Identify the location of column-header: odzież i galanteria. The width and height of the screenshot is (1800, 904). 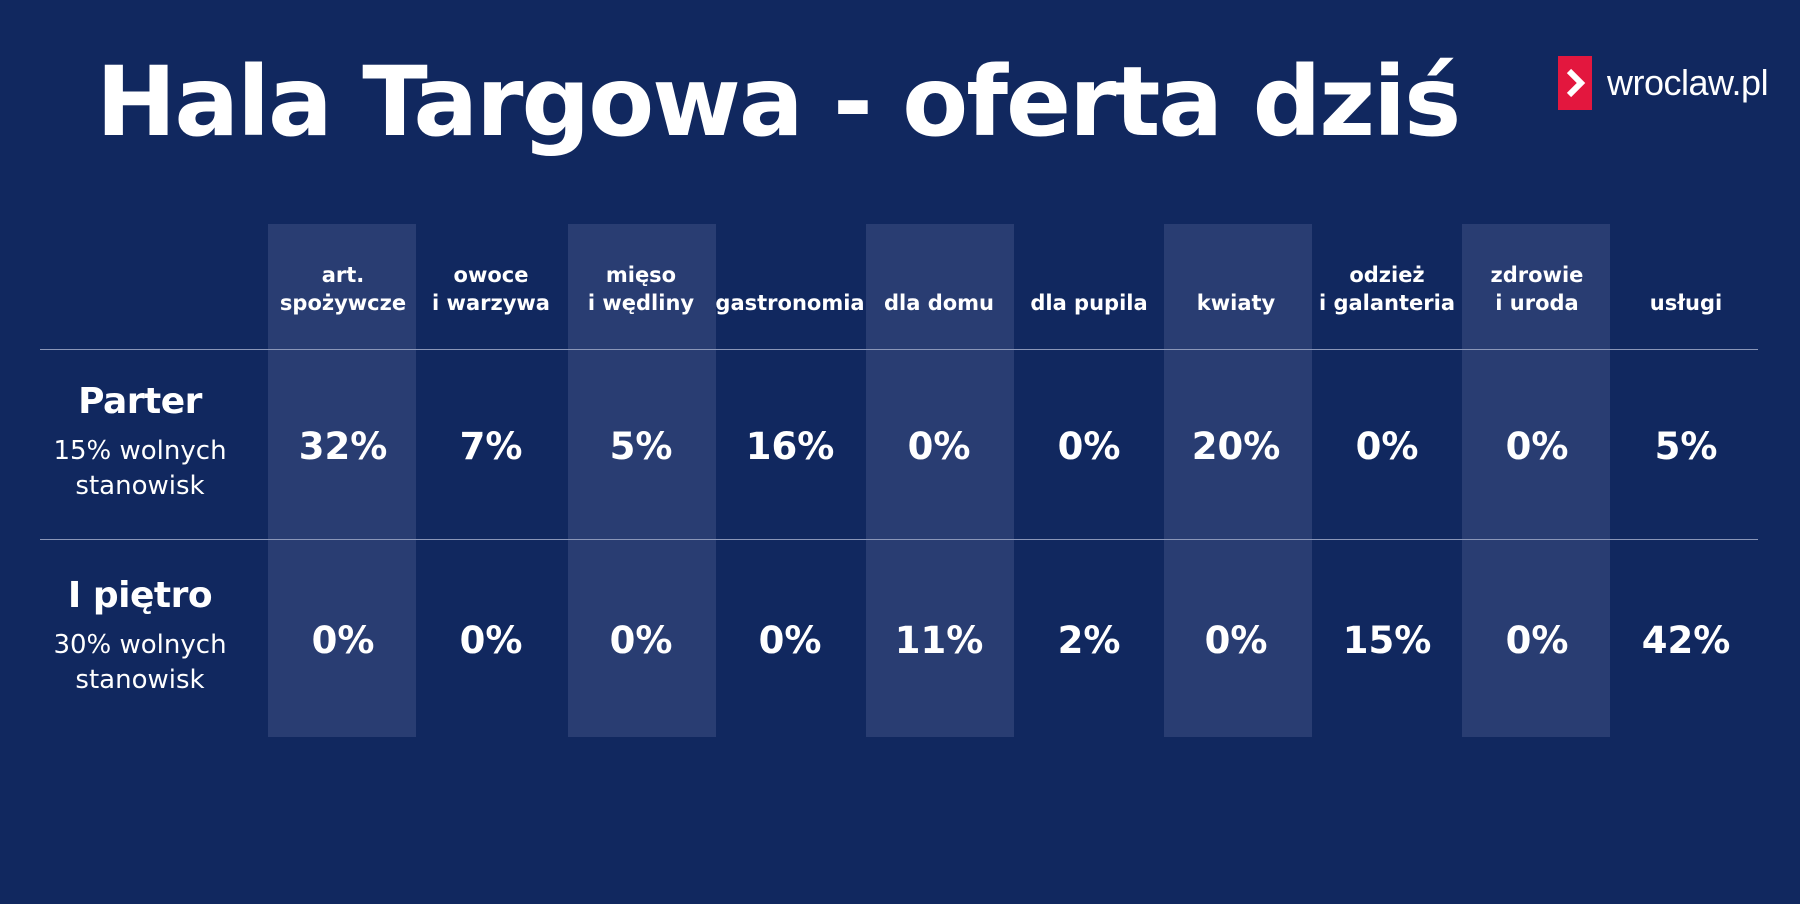
(1387, 289).